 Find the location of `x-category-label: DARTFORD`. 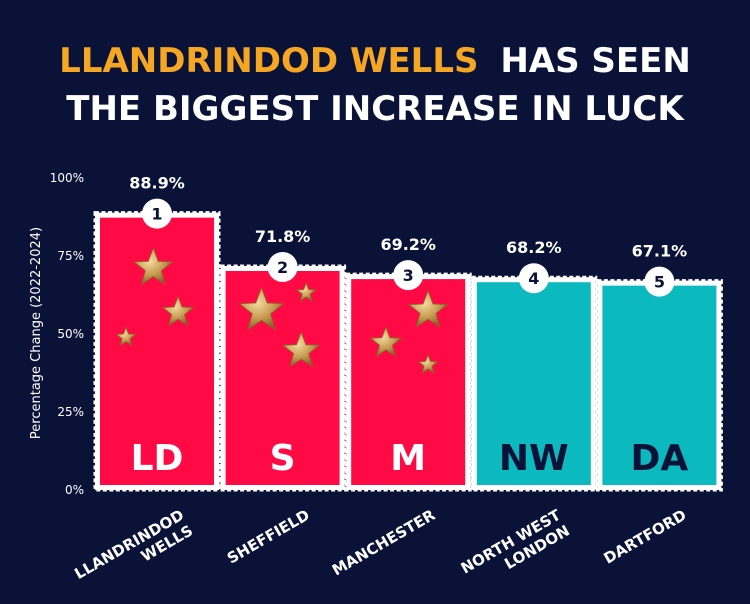

x-category-label: DARTFORD is located at coordinates (645, 537).